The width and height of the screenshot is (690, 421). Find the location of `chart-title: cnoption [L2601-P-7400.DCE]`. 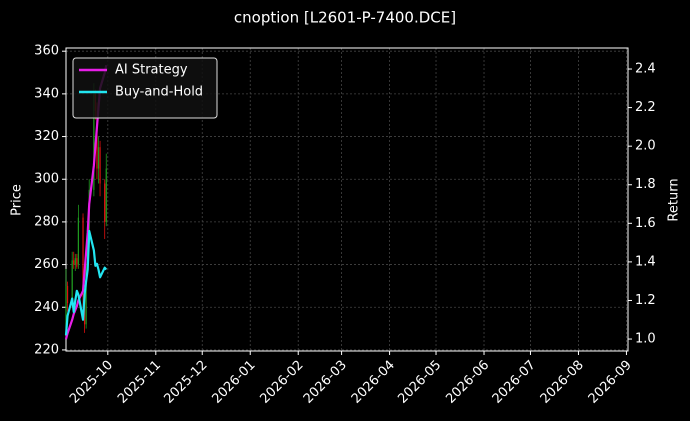

chart-title: cnoption [L2601-P-7400.DCE] is located at coordinates (345, 18).